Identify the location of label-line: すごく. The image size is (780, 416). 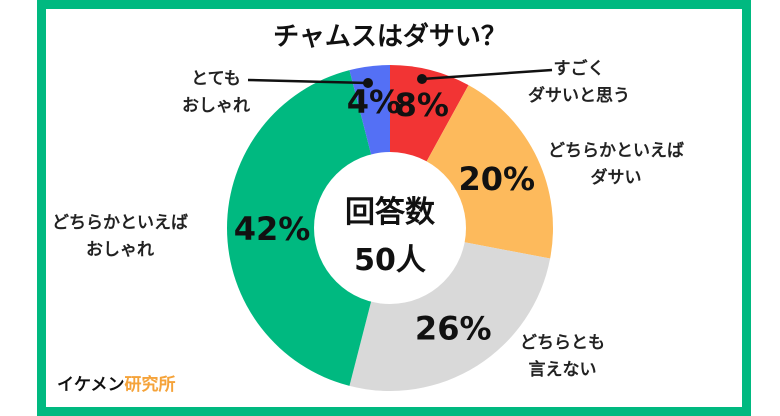
(579, 69).